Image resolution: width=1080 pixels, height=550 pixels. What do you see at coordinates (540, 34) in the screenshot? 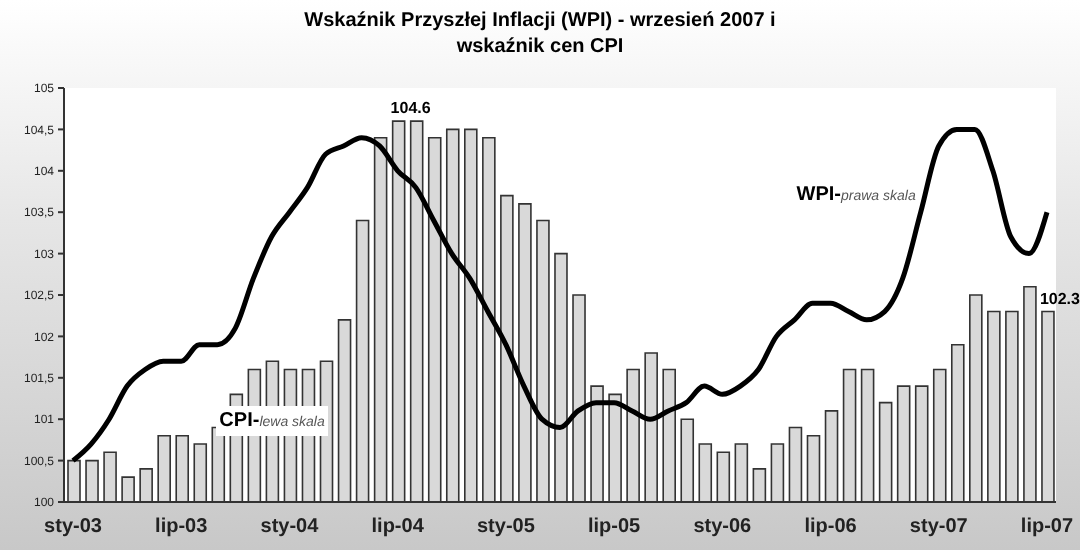
I see `chart-title: Wskaźnik Przyszłej Inflacji (WPI) - wrzesień 2007 i wskaźnik cen CPI` at bounding box center [540, 34].